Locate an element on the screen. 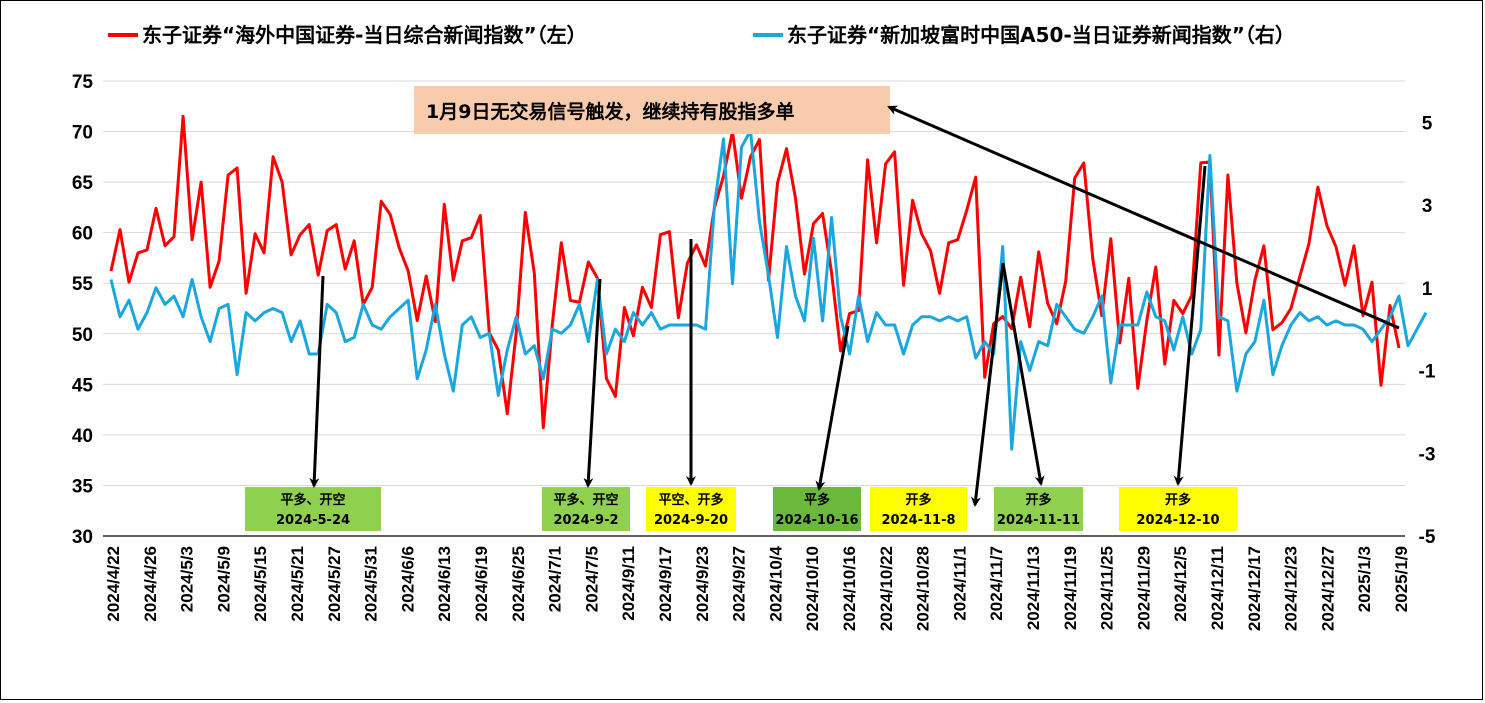 This screenshot has width=1485, height=703. x-tick-label: 2024/5/15 is located at coordinates (260, 584).